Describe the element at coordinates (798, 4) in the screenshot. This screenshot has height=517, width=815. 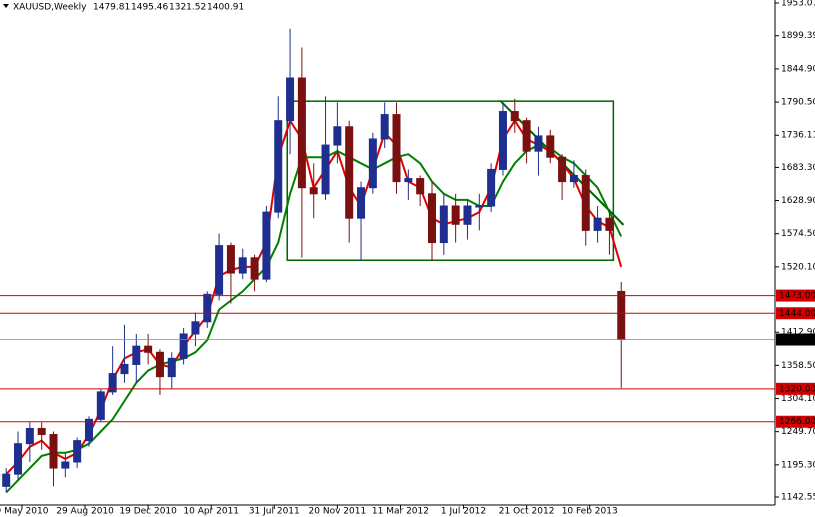
I see `y-tick-label: 1953.07` at that location.